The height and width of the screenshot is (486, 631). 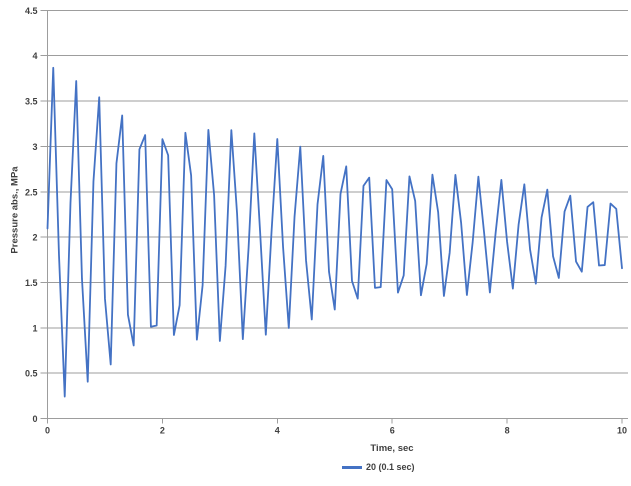 What do you see at coordinates (622, 431) in the screenshot?
I see `x-tick-label: 10` at bounding box center [622, 431].